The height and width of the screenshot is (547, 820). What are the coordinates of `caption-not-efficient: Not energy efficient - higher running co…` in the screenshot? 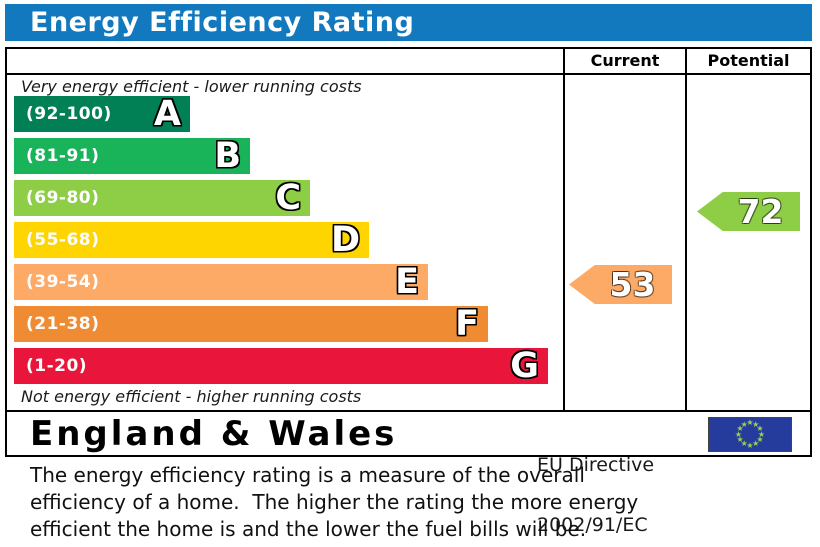 It's located at (191, 396).